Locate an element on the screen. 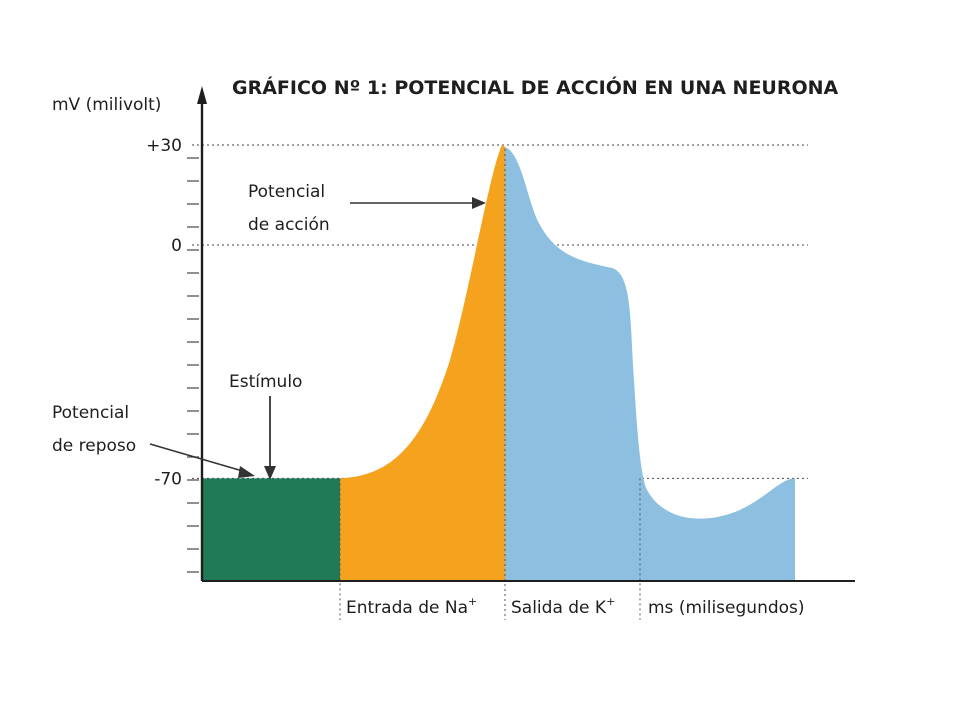 Image resolution: width=960 pixels, height=720 pixels. annotation-action-potential-line2: de acción is located at coordinates (289, 225).